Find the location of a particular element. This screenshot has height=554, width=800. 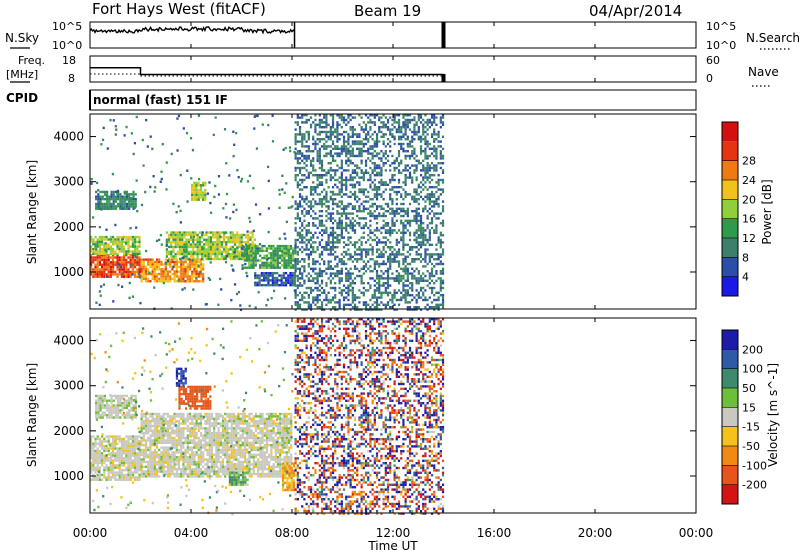

colorbar-tick-label: 20 is located at coordinates (749, 199).